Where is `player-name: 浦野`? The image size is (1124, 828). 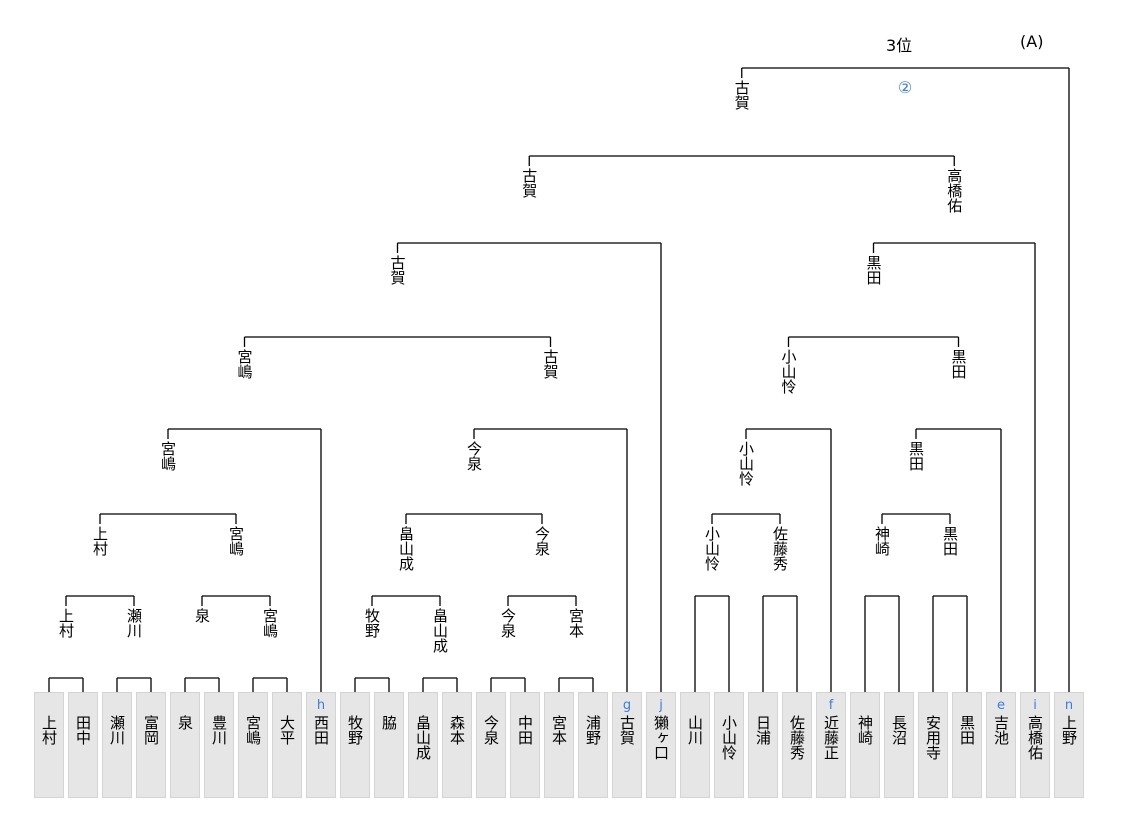 player-name: 浦野 is located at coordinates (593, 730).